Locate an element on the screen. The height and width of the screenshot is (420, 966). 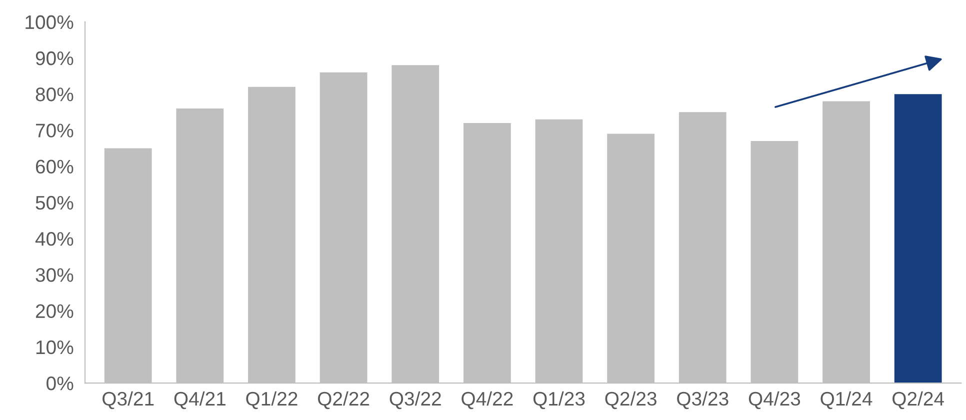
y-tick-label: 80% is located at coordinates (55, 95).